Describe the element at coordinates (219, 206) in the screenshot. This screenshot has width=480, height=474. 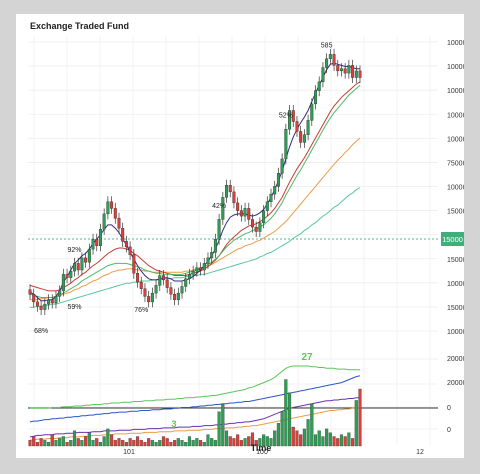
I see `peak-label: 42%` at that location.